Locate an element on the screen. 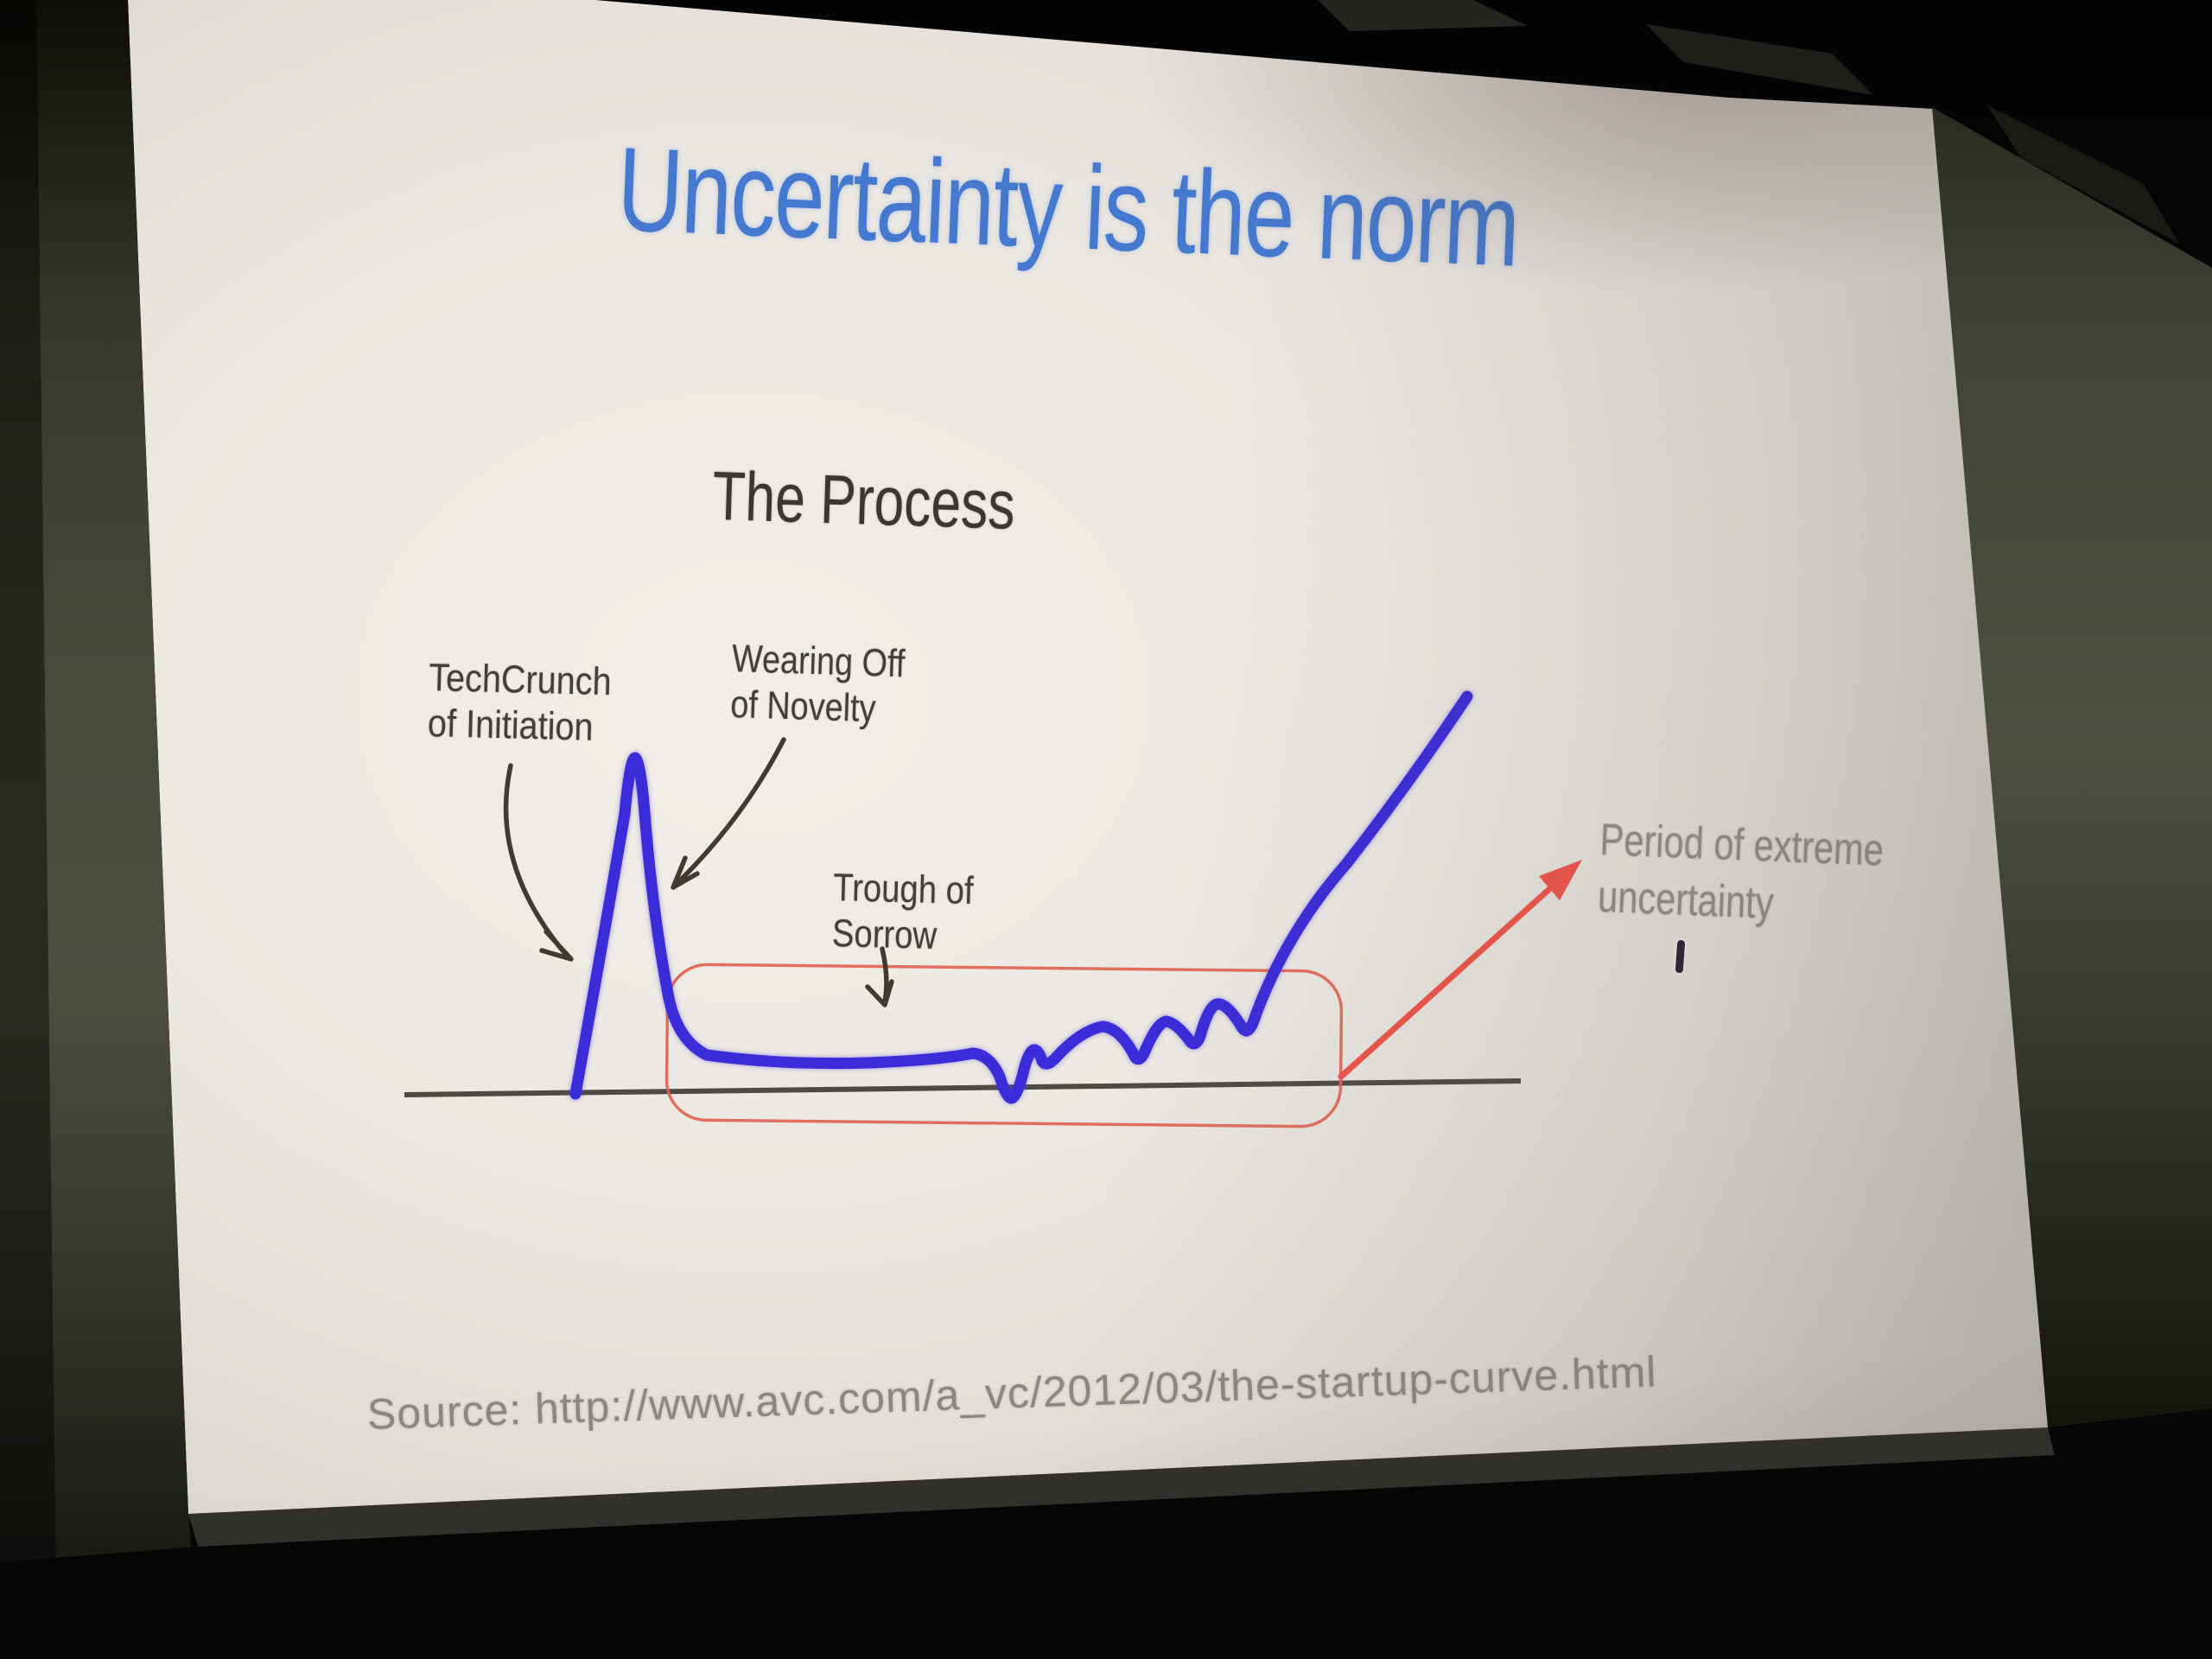  wearingoff-arrowhead is located at coordinates (685, 872).